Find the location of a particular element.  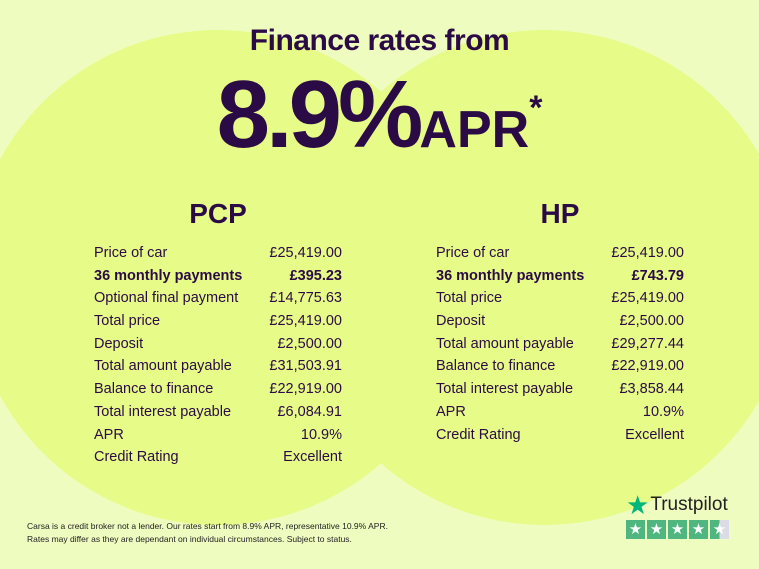

table-row: Total amount payable £31,503.91 is located at coordinates (218, 366).